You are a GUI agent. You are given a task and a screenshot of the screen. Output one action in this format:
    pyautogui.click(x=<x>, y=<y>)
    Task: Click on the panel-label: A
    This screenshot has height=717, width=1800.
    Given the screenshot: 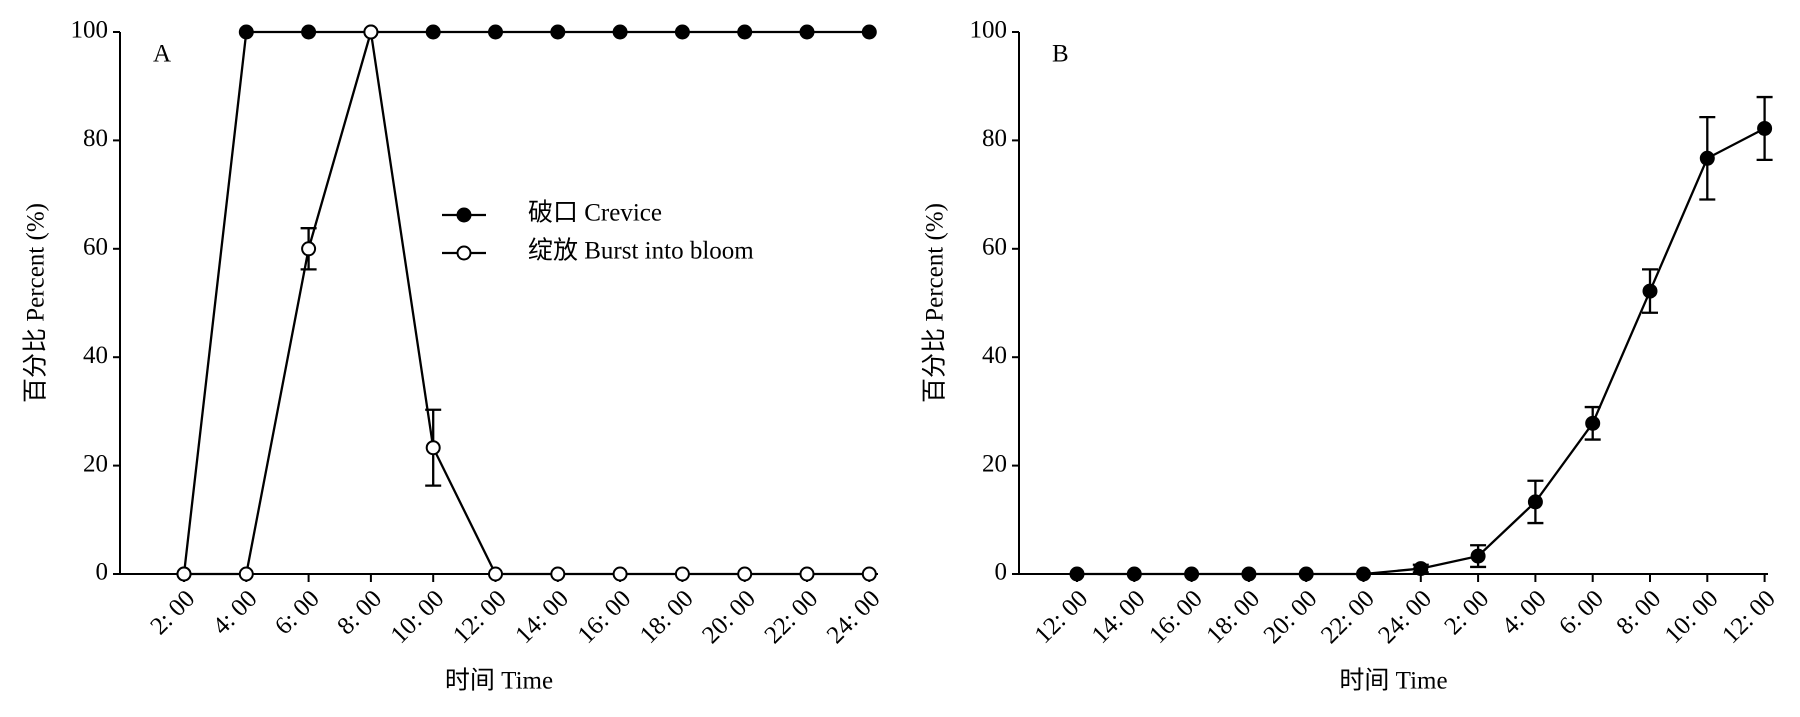 What is the action you would take?
    pyautogui.click(x=162, y=54)
    